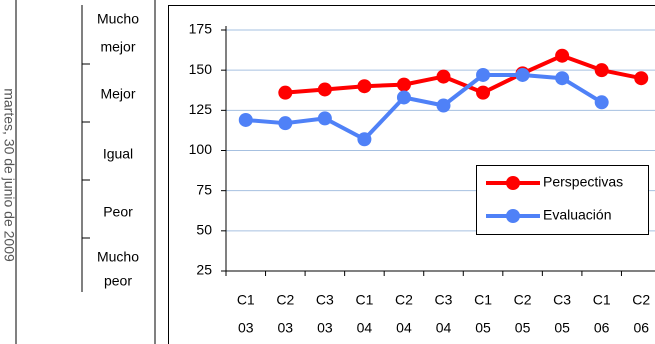  Describe the element at coordinates (583, 182) in the screenshot. I see `legend-label: Perspectivas` at that location.